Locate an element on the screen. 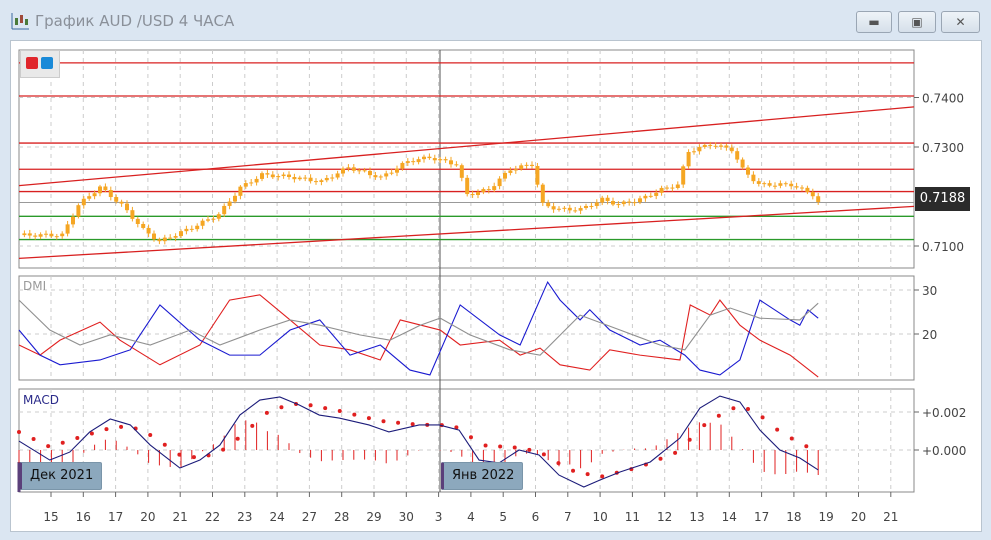  macd-axis-label: +0.002 is located at coordinates (944, 413).